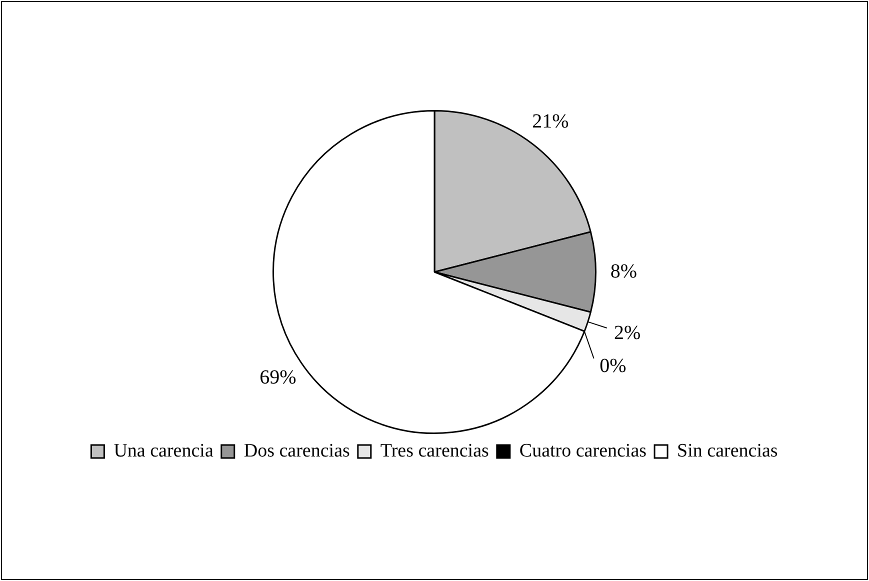 The height and width of the screenshot is (581, 869). Describe the element at coordinates (297, 451) in the screenshot. I see `legend-label: Dos carencias` at that location.